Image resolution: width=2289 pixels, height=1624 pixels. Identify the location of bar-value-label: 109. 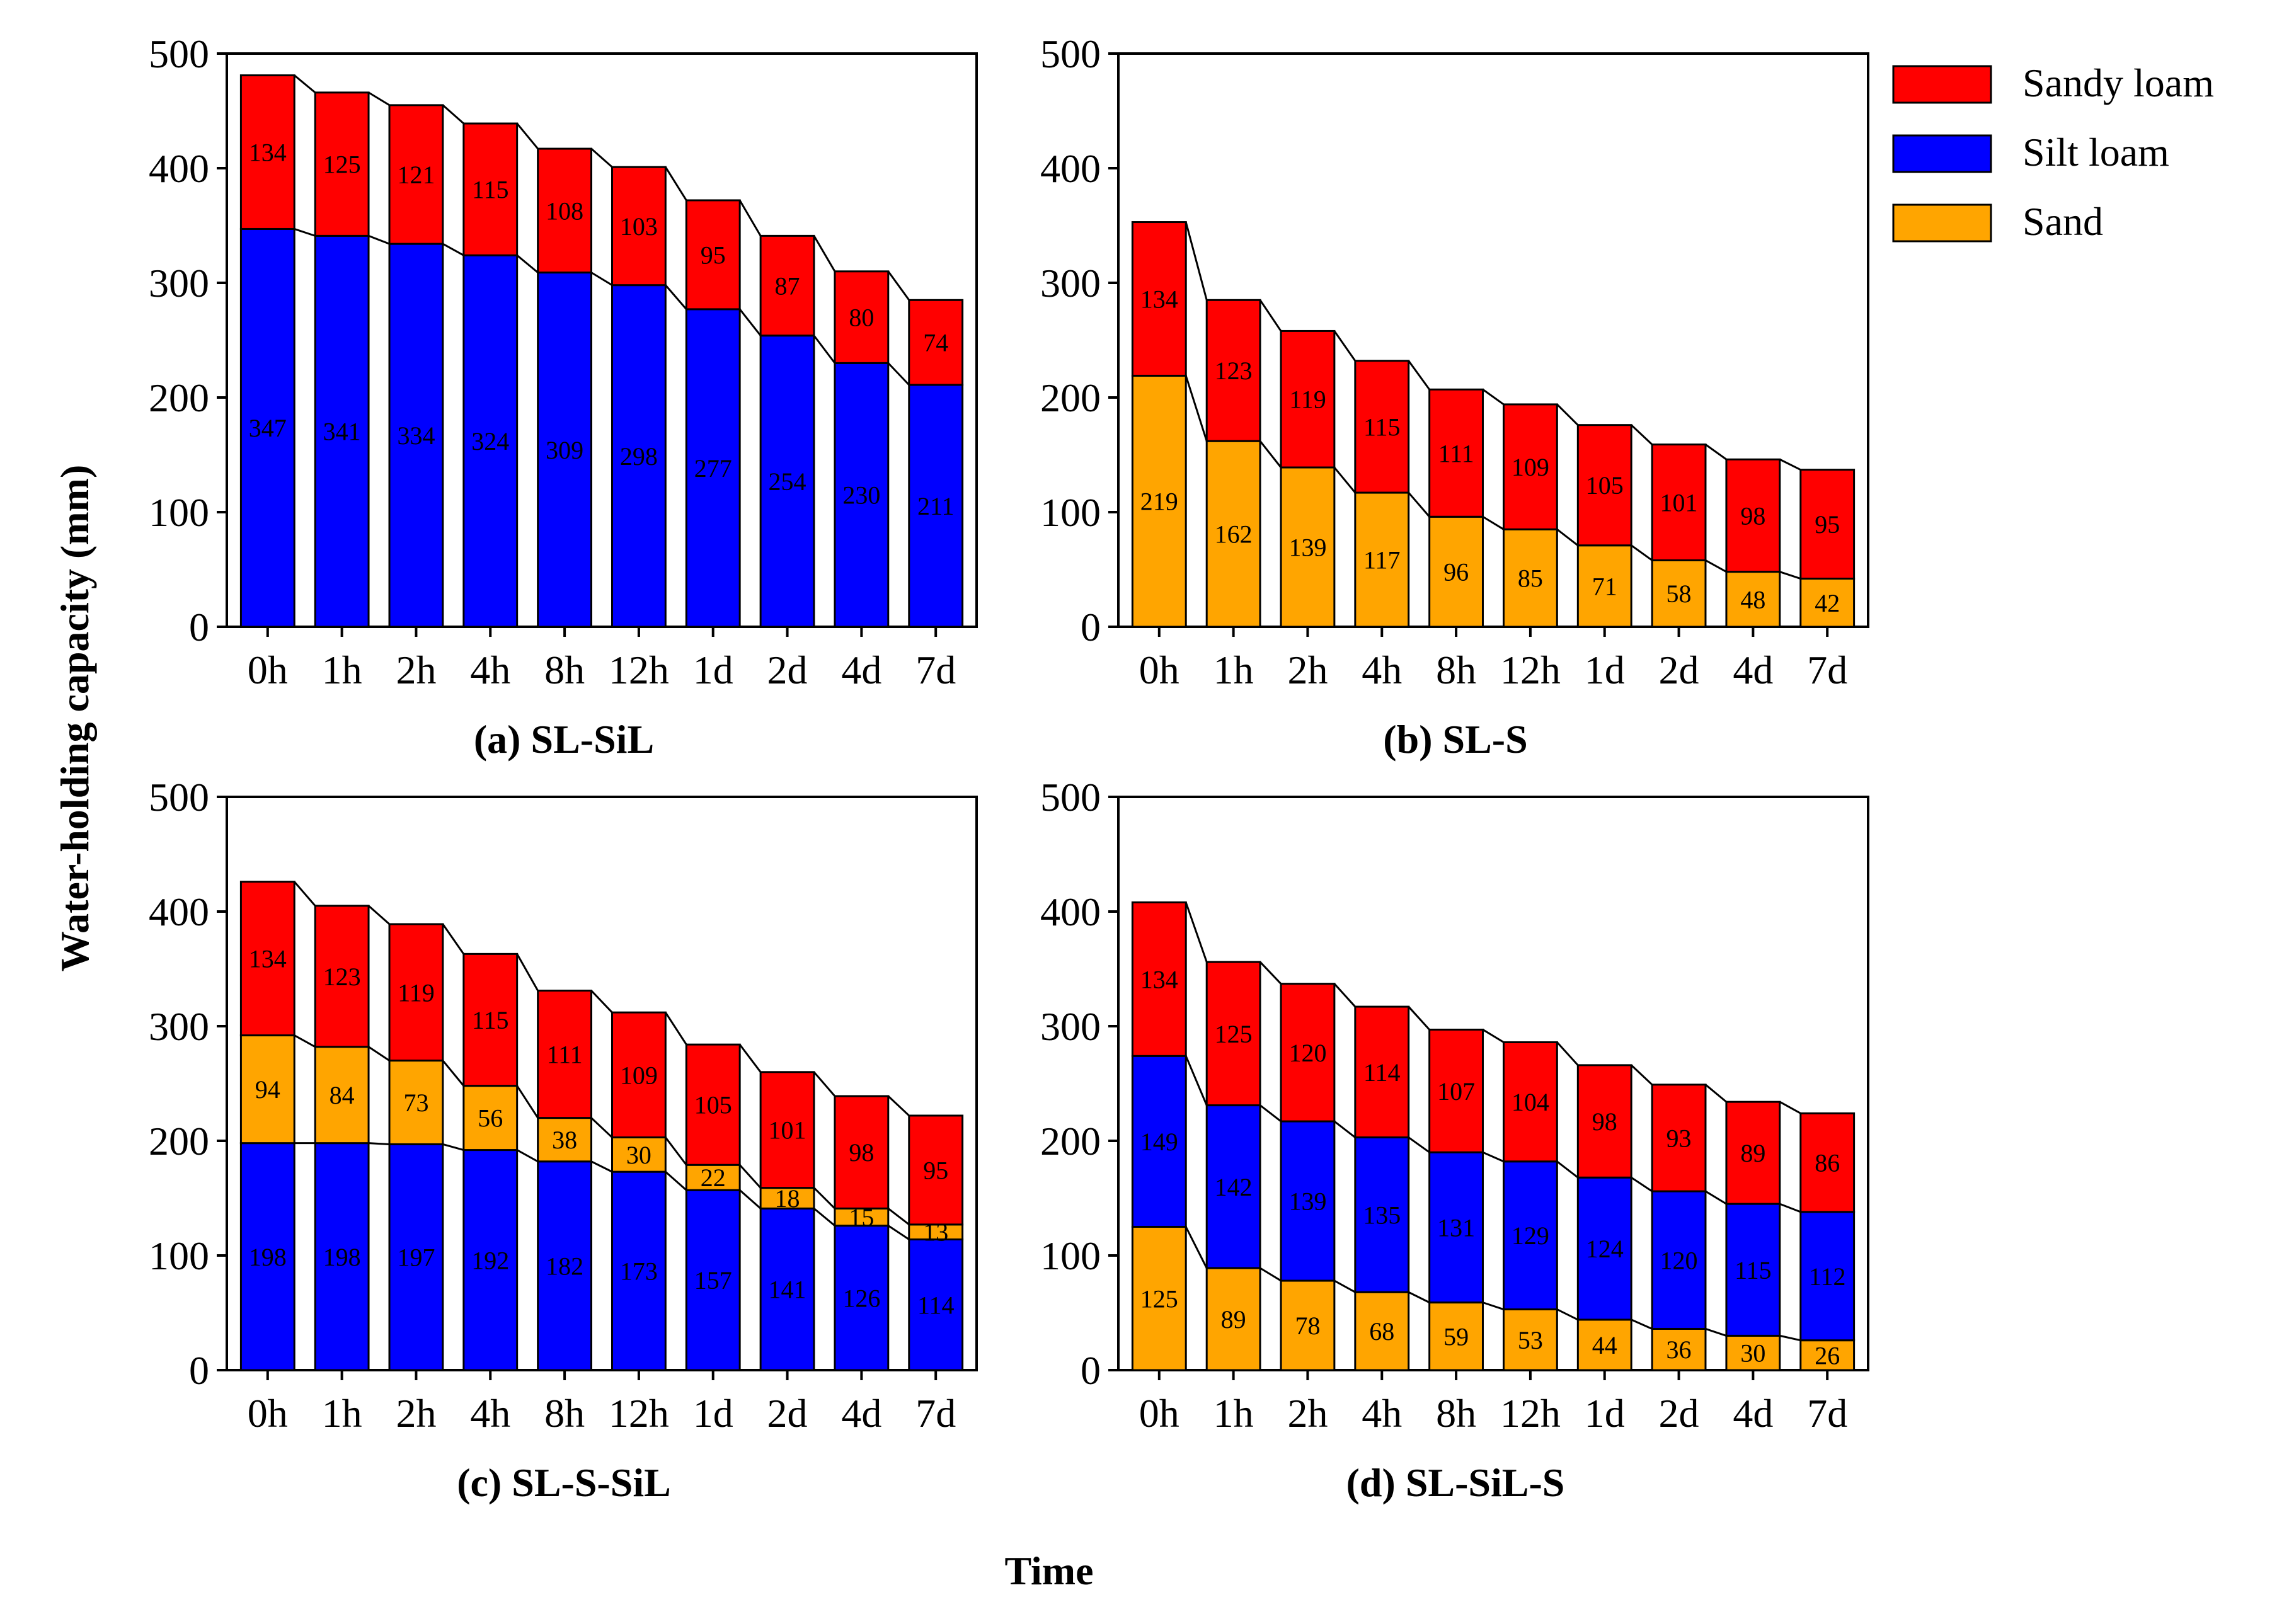
(639, 1075).